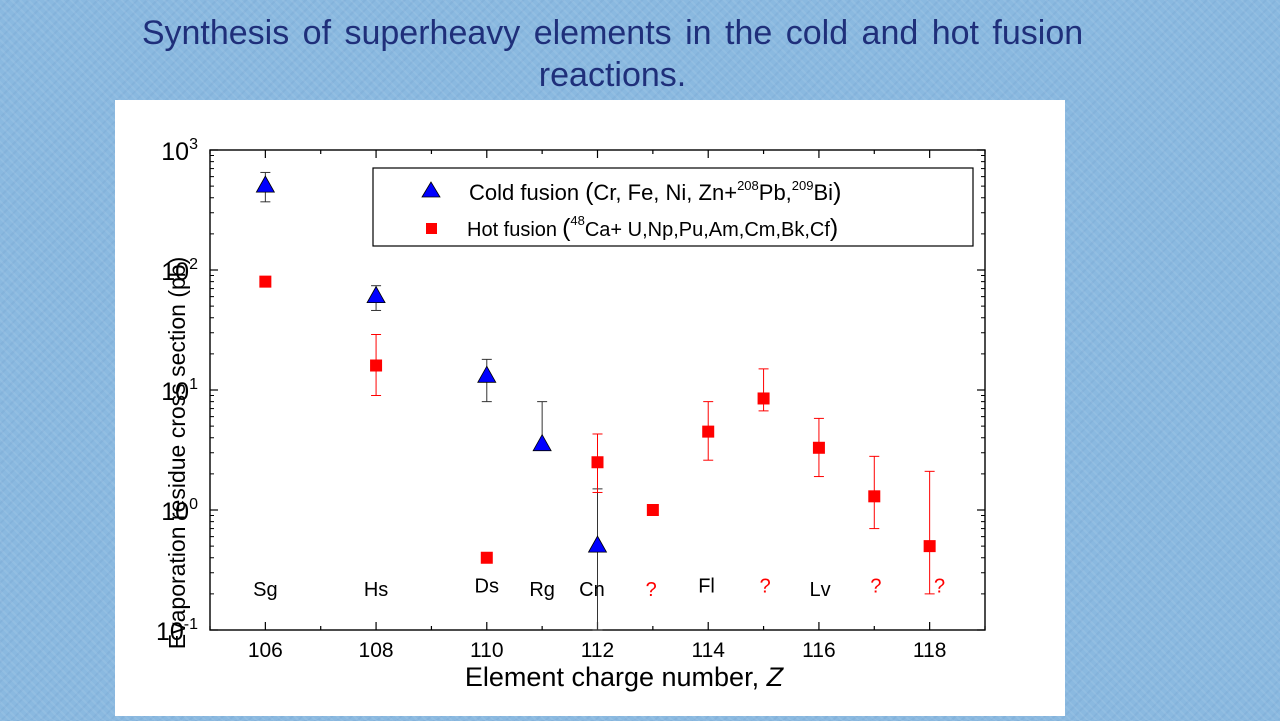 The width and height of the screenshot is (1280, 721). Describe the element at coordinates (803, 185) in the screenshot. I see `legend-cold-sup2: 209` at that location.